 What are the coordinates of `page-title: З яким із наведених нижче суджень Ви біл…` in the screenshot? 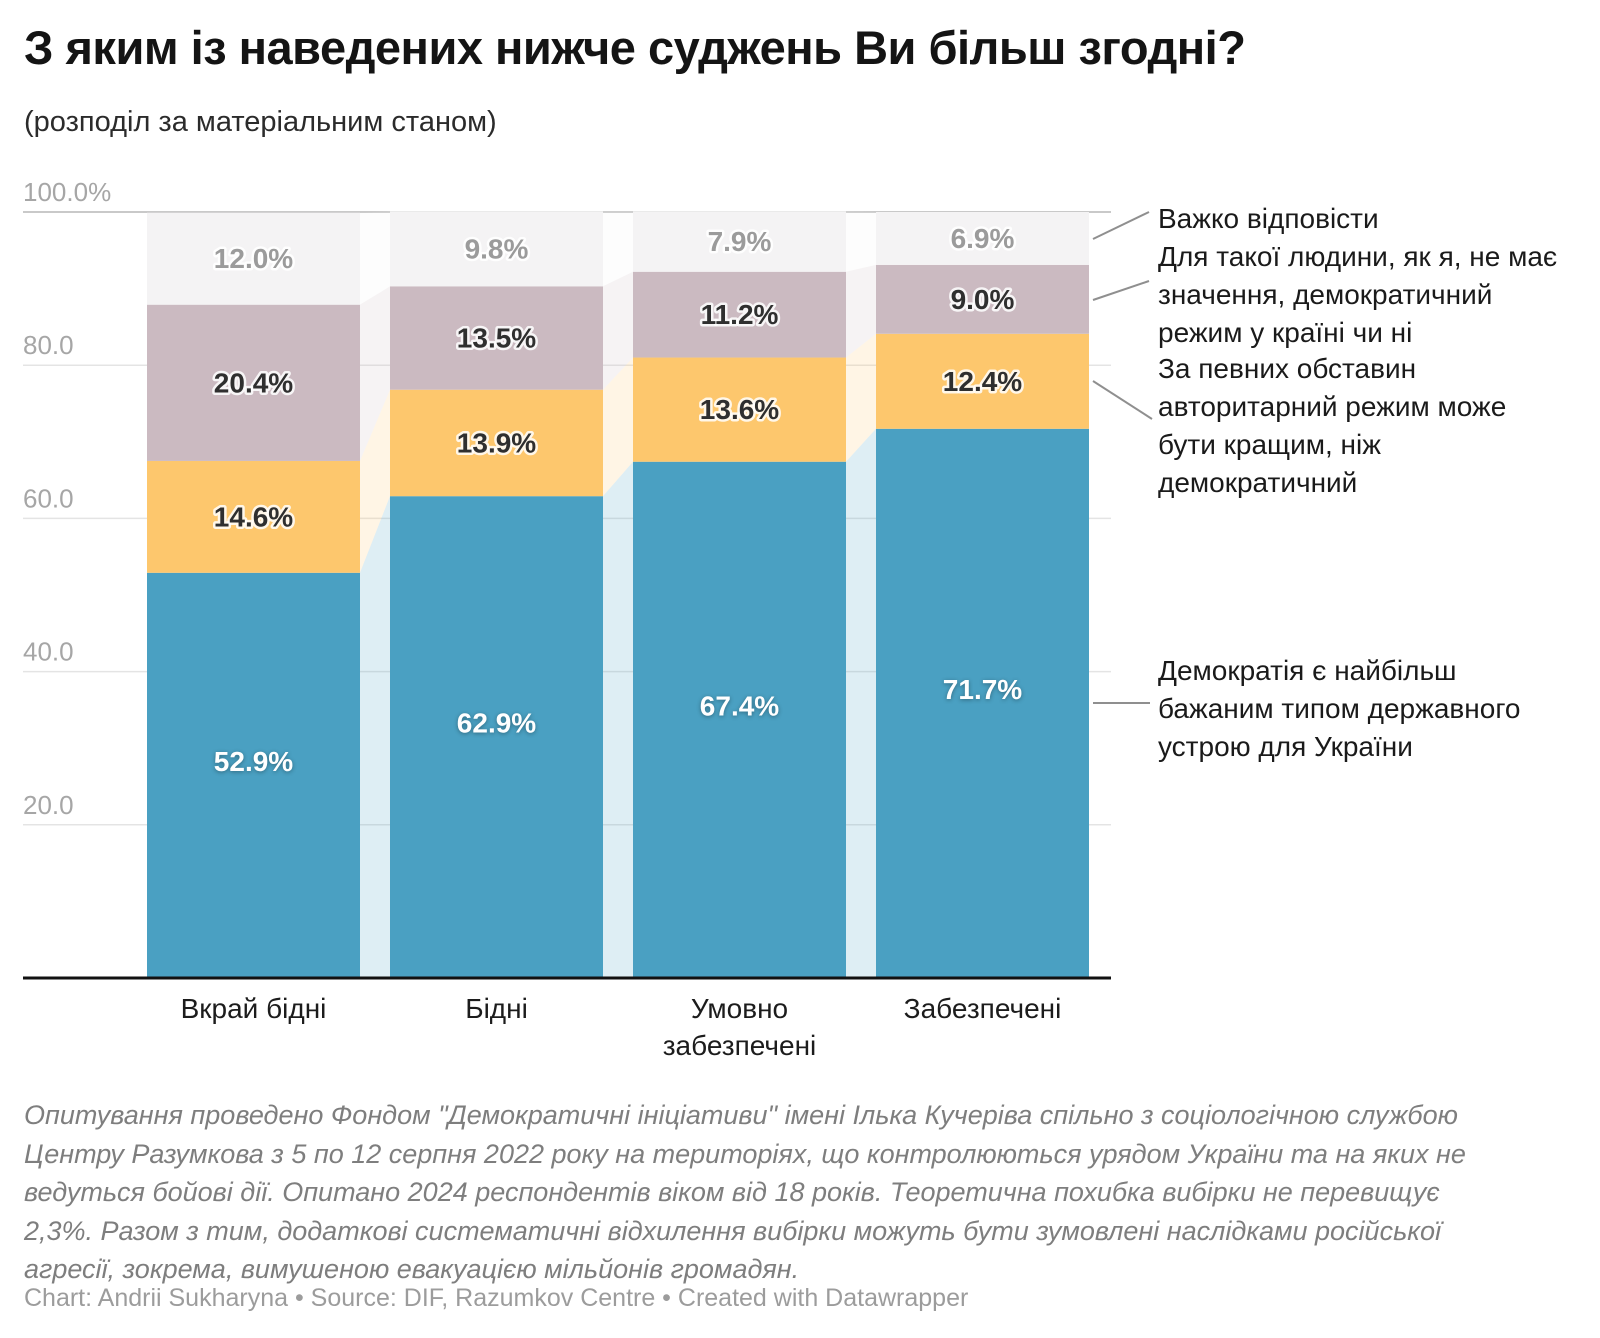 It's located at (635, 47).